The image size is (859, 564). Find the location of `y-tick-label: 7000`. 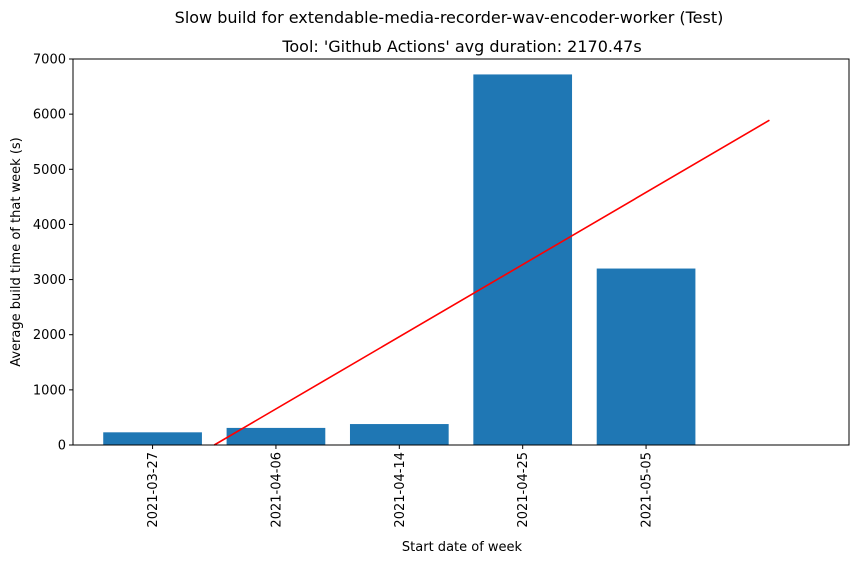

y-tick-label: 7000 is located at coordinates (49, 60).